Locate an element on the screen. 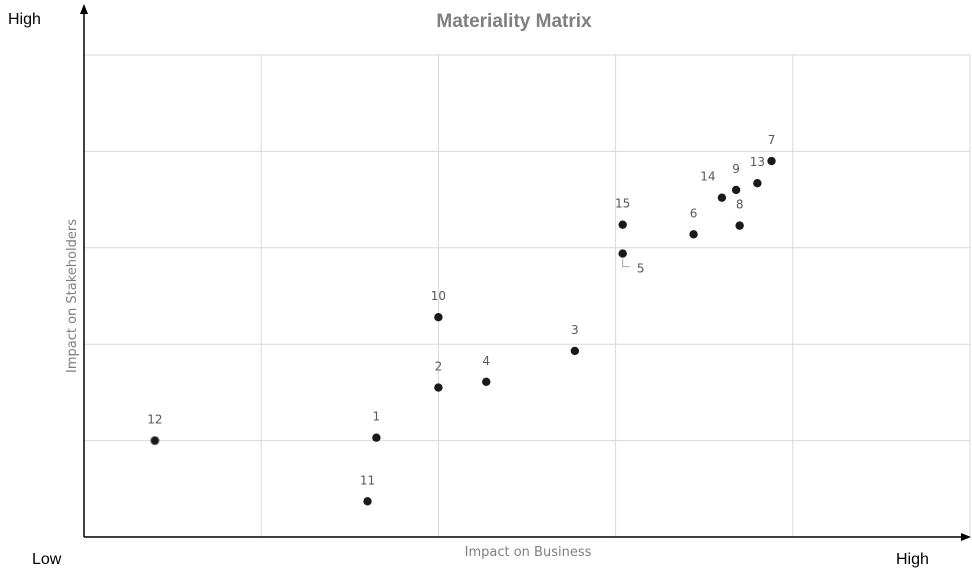 The height and width of the screenshot is (568, 972). data-point-label-4: 4 is located at coordinates (486, 361).